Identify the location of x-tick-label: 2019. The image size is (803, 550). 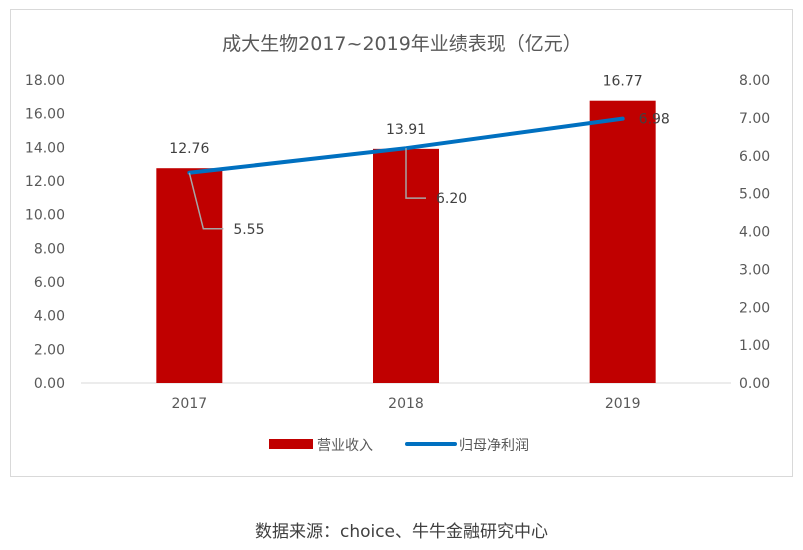
(623, 404).